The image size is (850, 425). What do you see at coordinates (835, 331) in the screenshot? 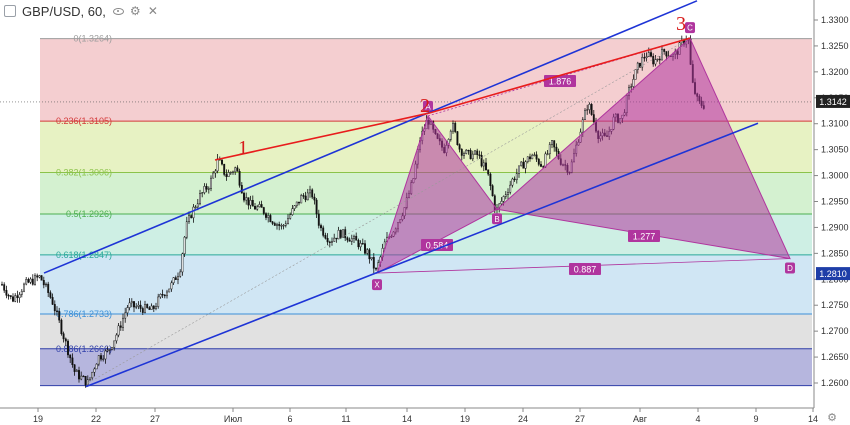
I see `price-tick-label: 1.2700` at bounding box center [835, 331].